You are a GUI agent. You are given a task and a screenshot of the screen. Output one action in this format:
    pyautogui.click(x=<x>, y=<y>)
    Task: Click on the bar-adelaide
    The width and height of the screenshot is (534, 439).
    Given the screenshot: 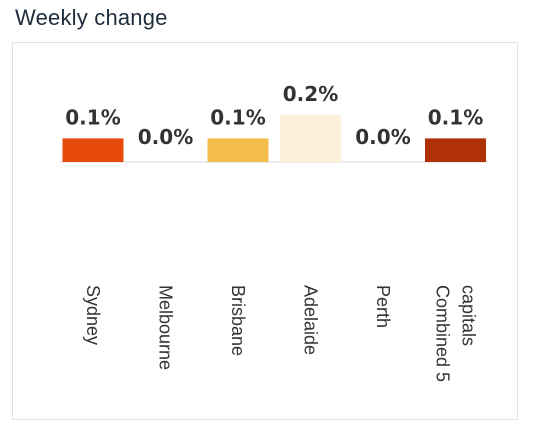 What is the action you would take?
    pyautogui.click(x=310, y=138)
    